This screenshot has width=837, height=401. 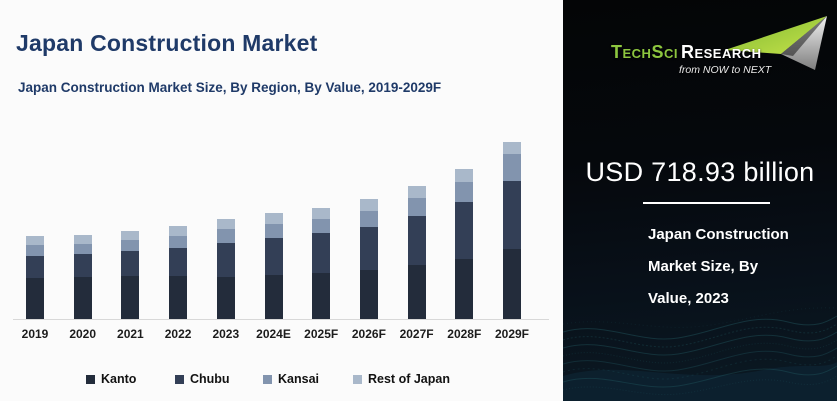 I want to click on bar-2021, so click(x=130, y=274).